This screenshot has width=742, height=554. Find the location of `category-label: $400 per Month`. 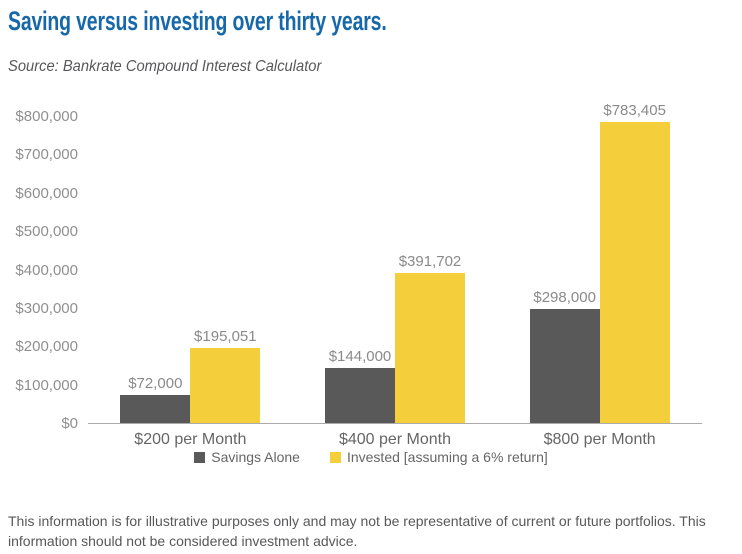

category-label: $400 per Month is located at coordinates (395, 439).